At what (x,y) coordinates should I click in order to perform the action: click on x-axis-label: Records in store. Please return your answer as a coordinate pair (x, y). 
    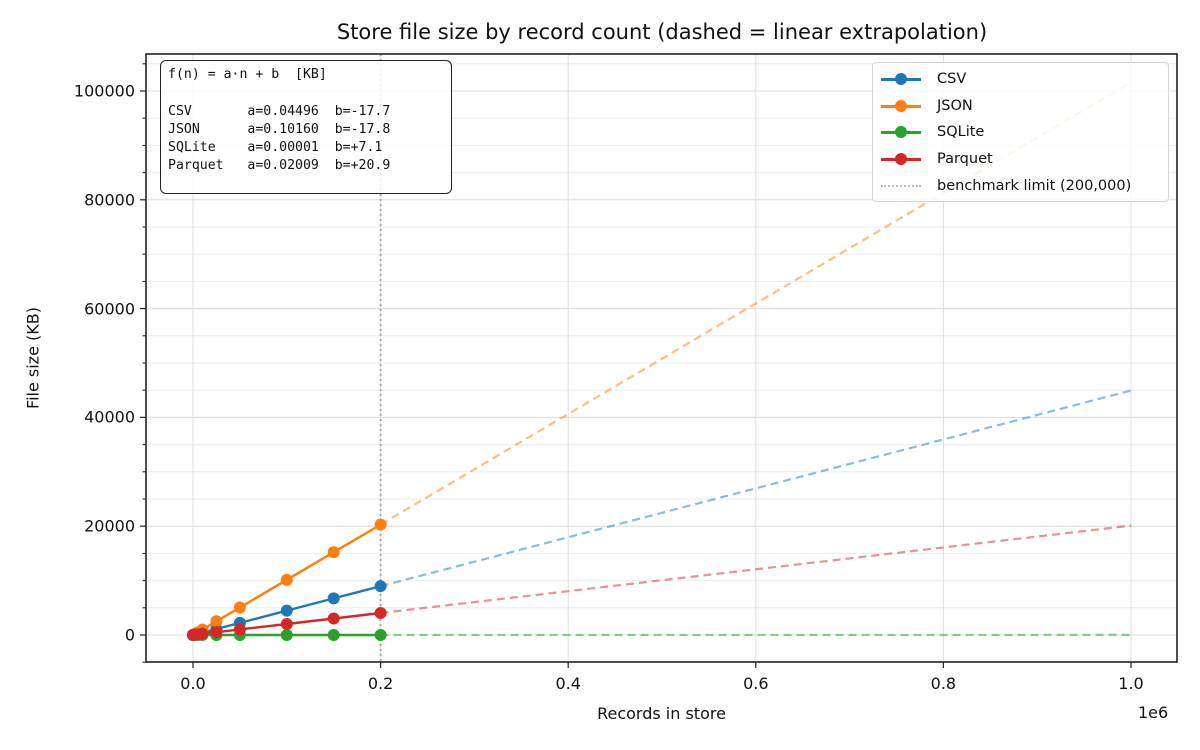
    Looking at the image, I should click on (661, 713).